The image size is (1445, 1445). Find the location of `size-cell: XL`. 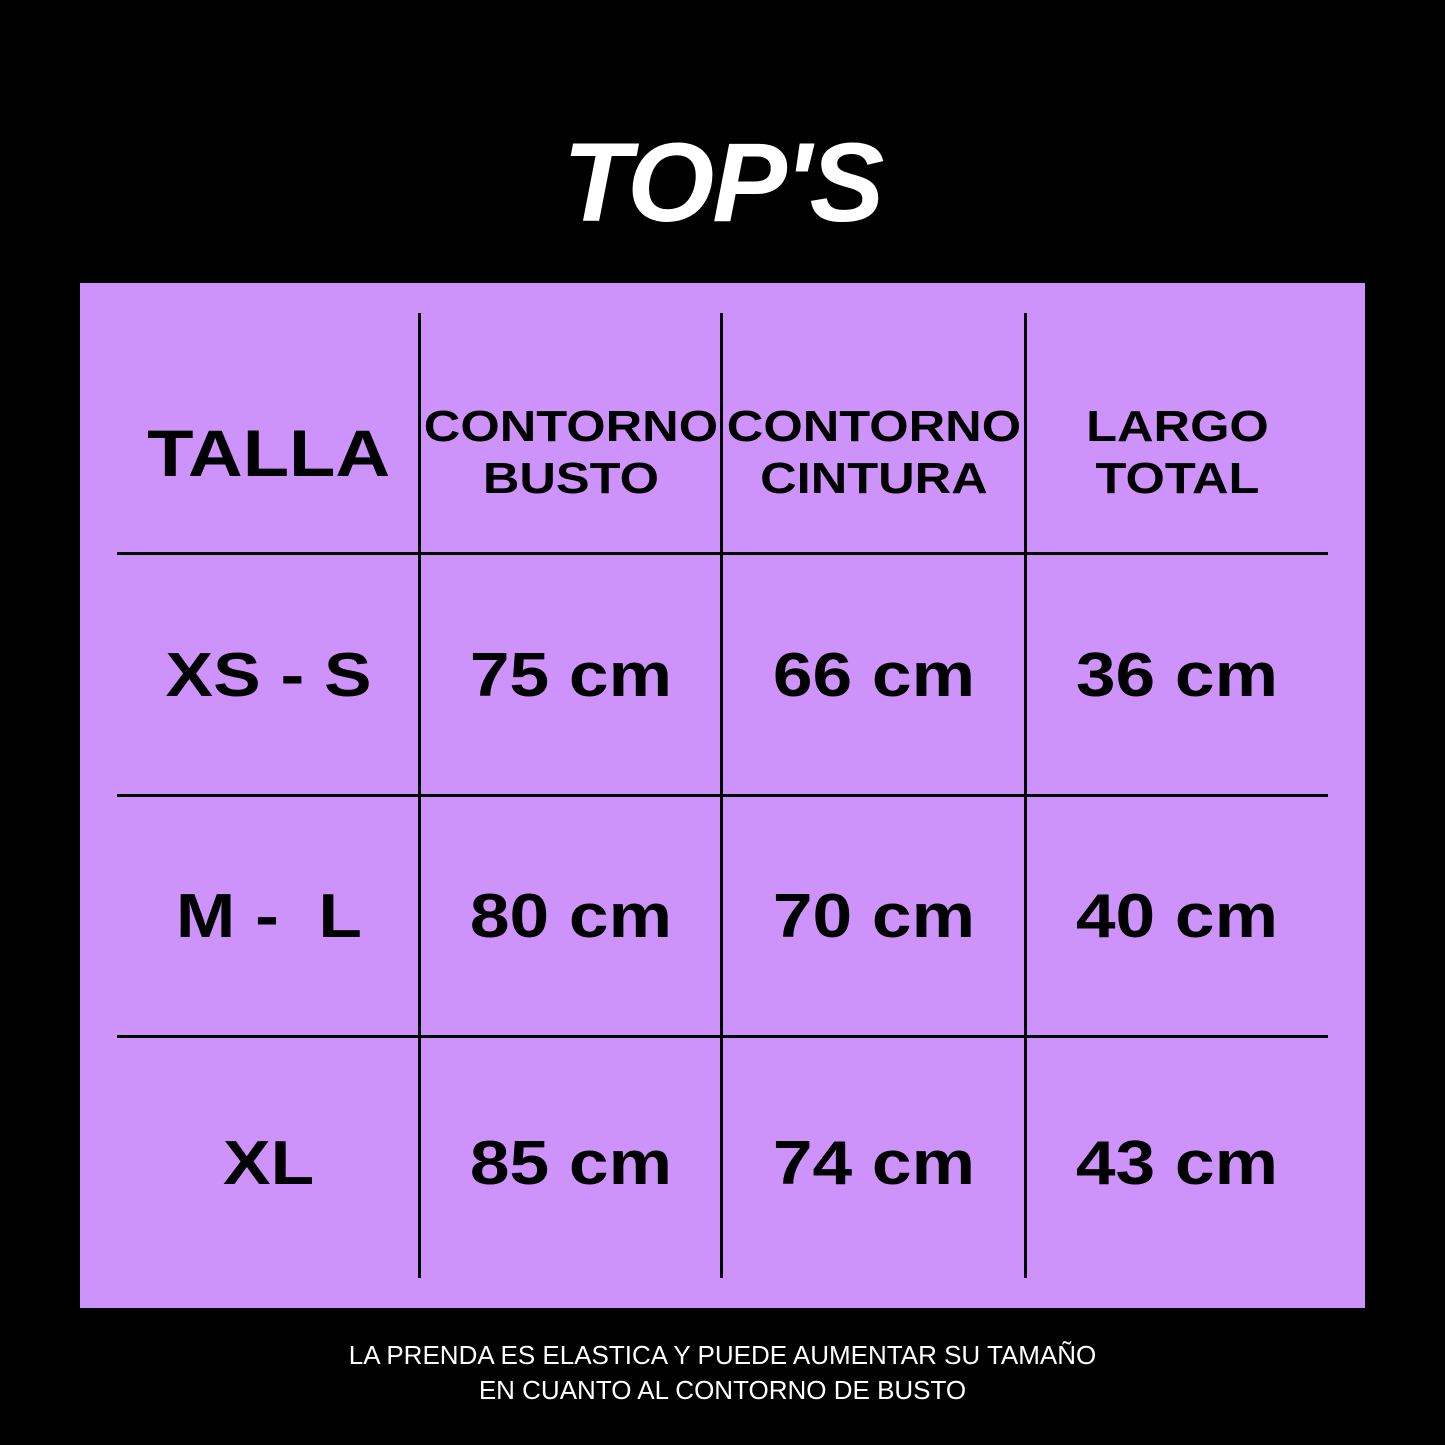

size-cell: XL is located at coordinates (268, 1163).